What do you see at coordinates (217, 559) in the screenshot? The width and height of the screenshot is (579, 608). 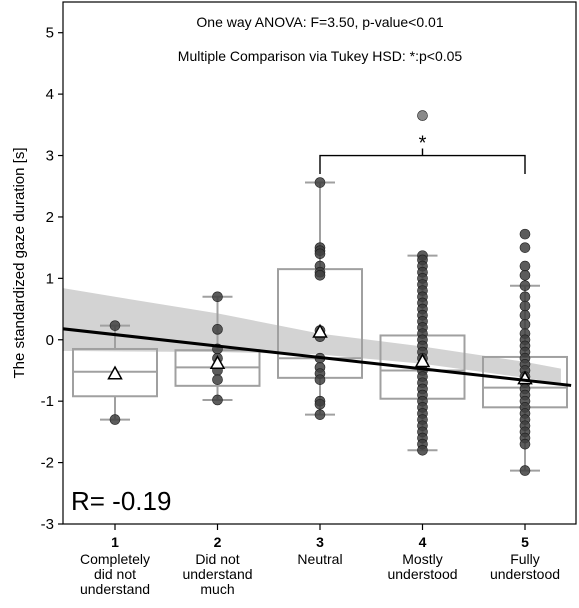 I see `x-category-label: Did not` at bounding box center [217, 559].